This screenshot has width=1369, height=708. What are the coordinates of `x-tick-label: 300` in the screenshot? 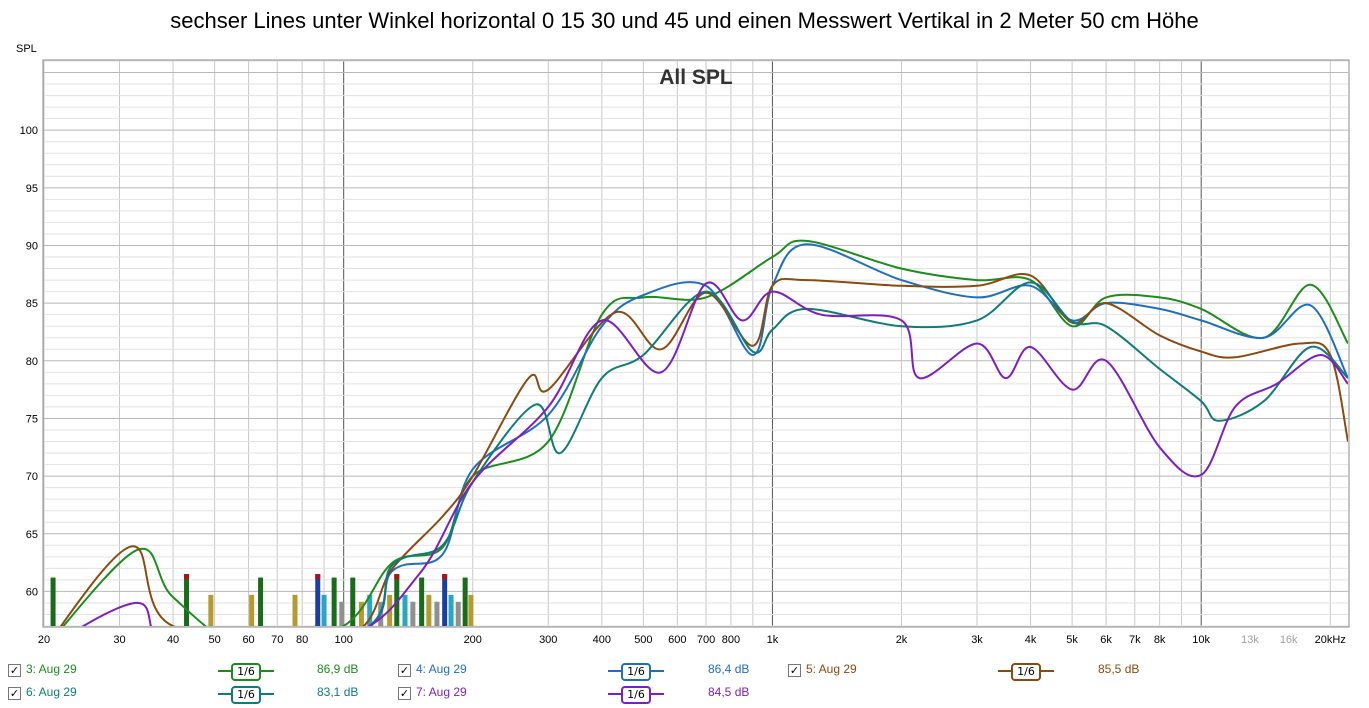 It's located at (548, 640).